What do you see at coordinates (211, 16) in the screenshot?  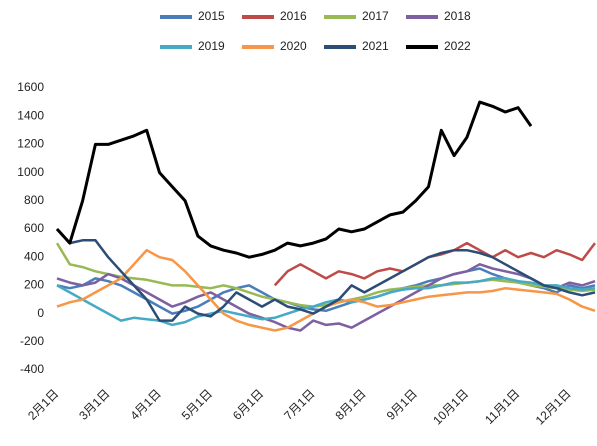 I see `legend-label: 2015` at bounding box center [211, 16].